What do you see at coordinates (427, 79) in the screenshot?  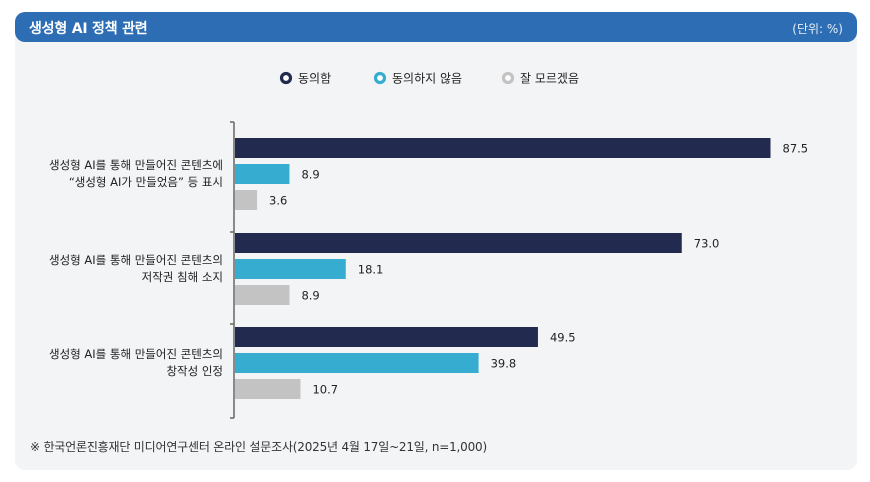 I see `legend-label-2: 동의하지 않음` at bounding box center [427, 79].